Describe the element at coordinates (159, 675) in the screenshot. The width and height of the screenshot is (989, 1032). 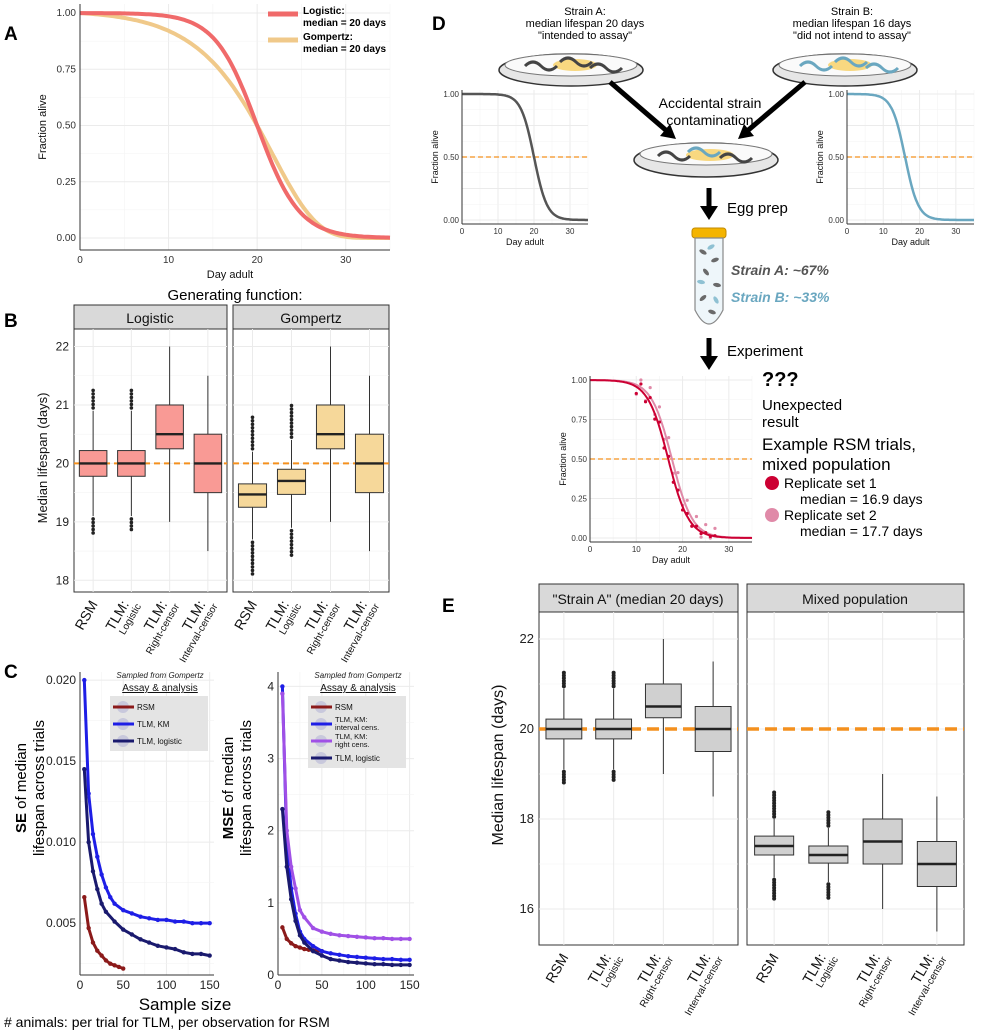
I see `legend-note: Sampled from Gompertz` at that location.